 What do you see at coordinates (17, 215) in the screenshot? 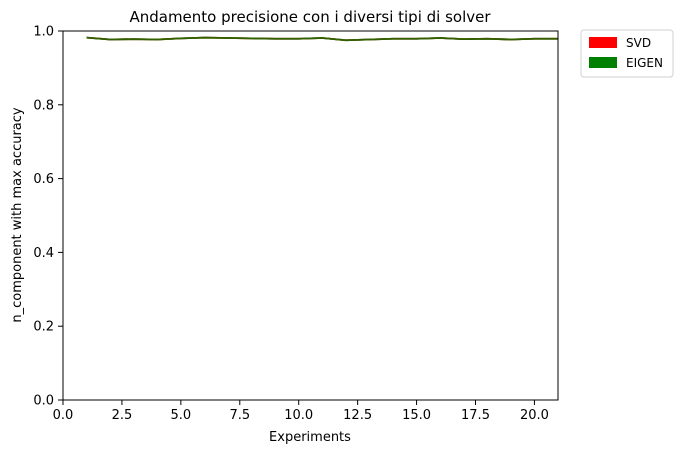
I see `y-axis-label: n_component with max accuracy` at bounding box center [17, 215].